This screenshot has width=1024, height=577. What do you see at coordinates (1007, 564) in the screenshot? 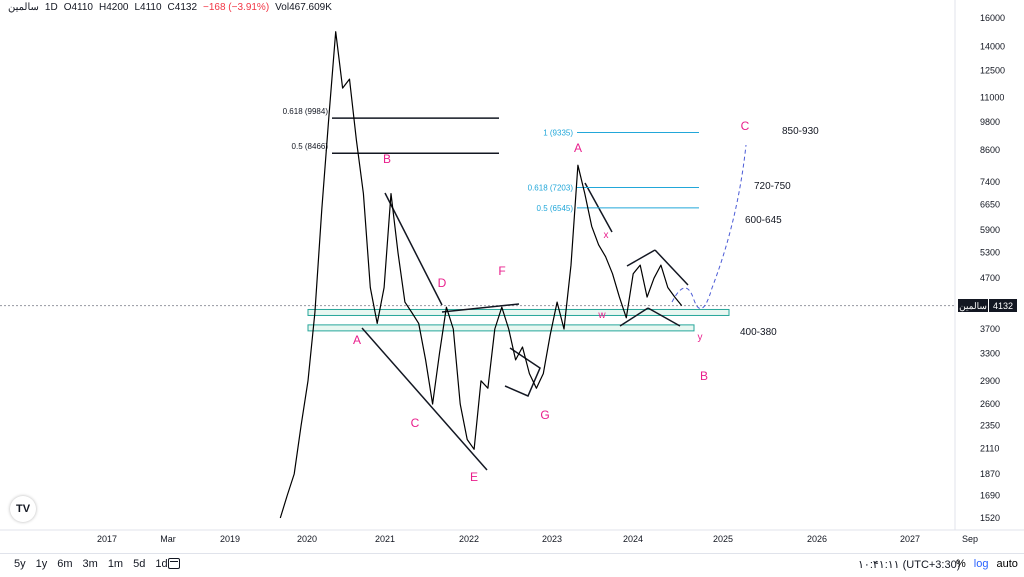
I see `auto-toggle: auto` at bounding box center [1007, 564].